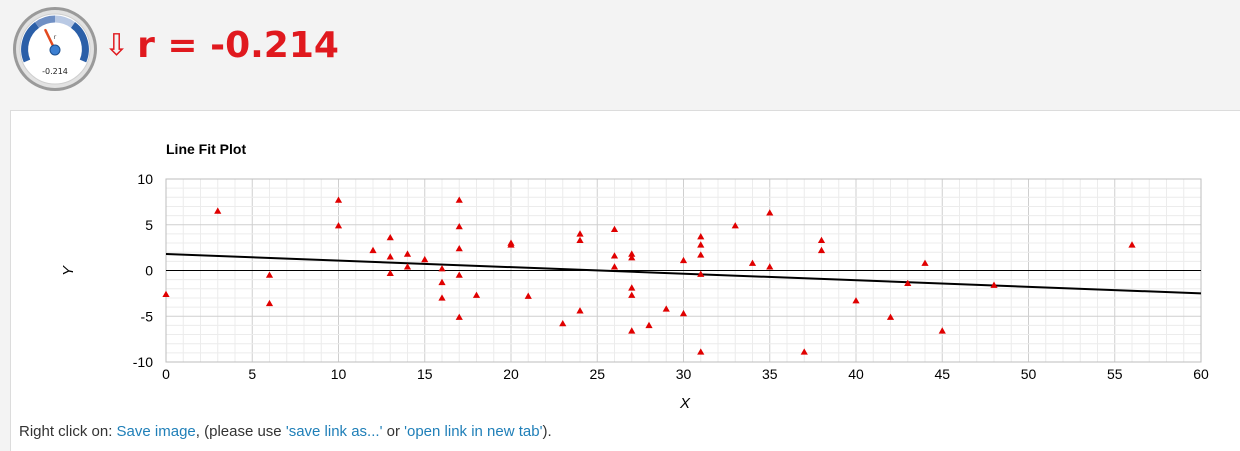 Image resolution: width=1240 pixels, height=451 pixels. What do you see at coordinates (149, 225) in the screenshot?
I see `y-tick-label: 5` at bounding box center [149, 225].